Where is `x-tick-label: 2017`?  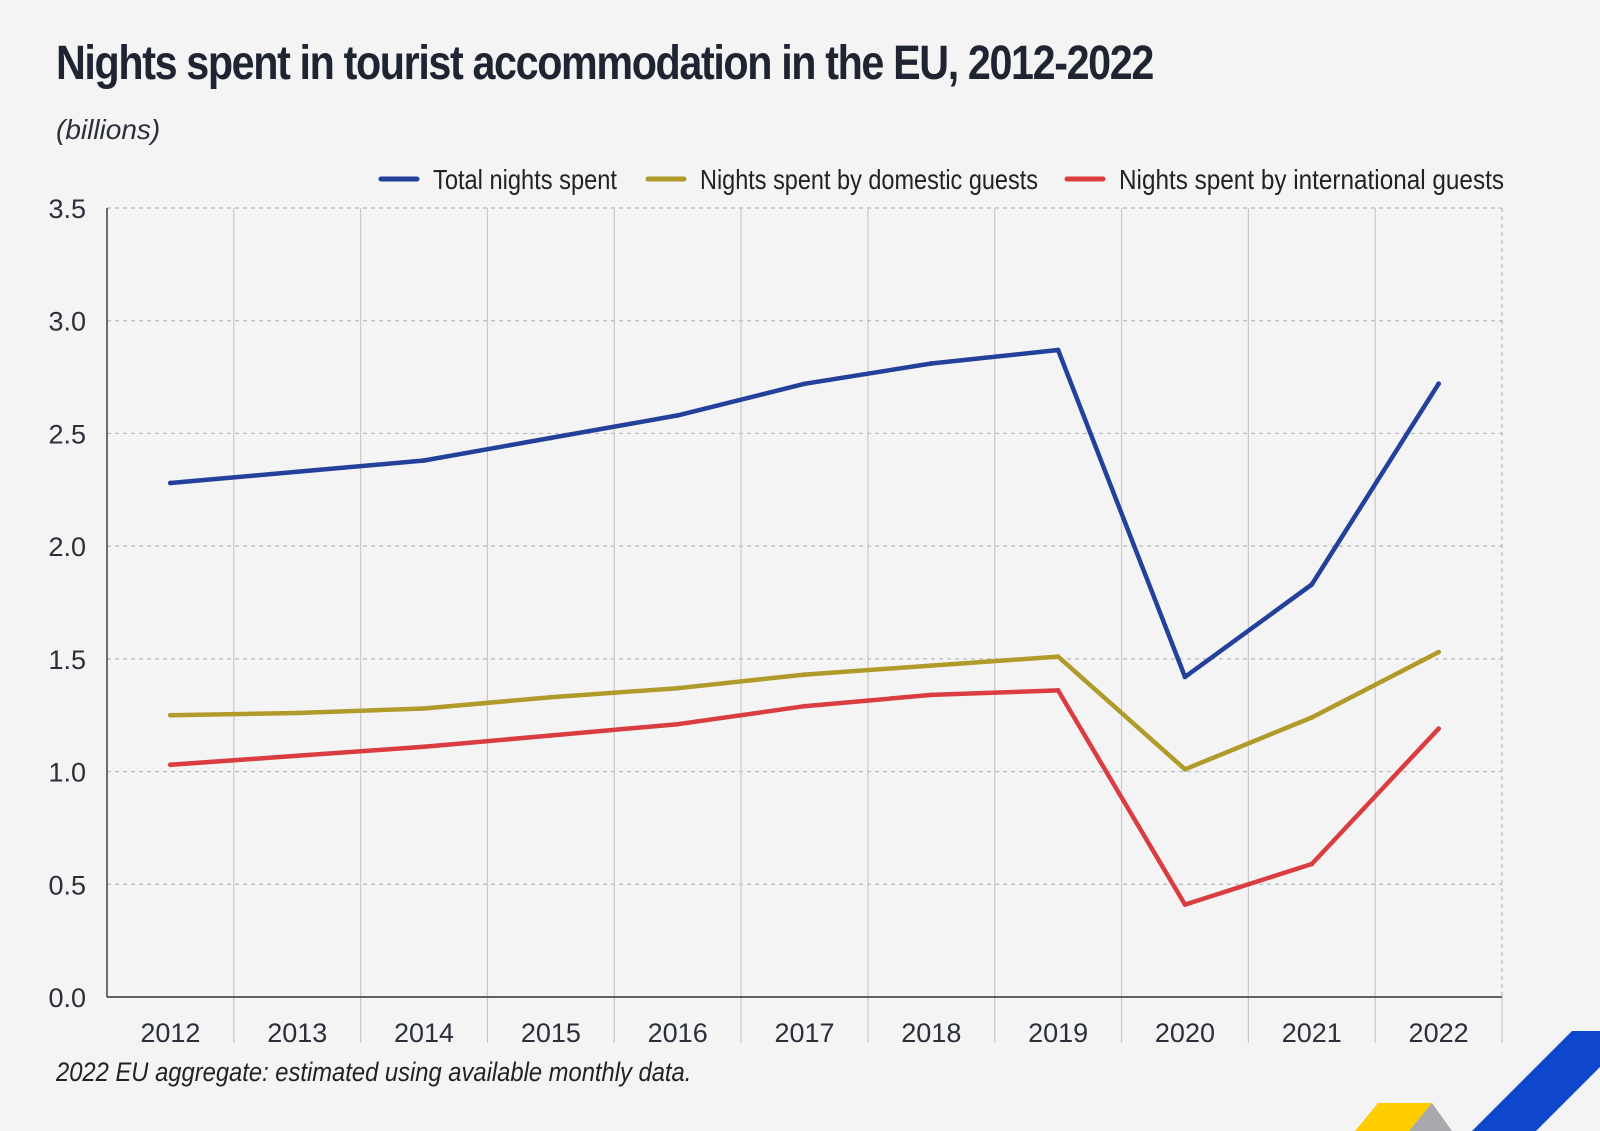
x-tick-label: 2017 is located at coordinates (804, 1033).